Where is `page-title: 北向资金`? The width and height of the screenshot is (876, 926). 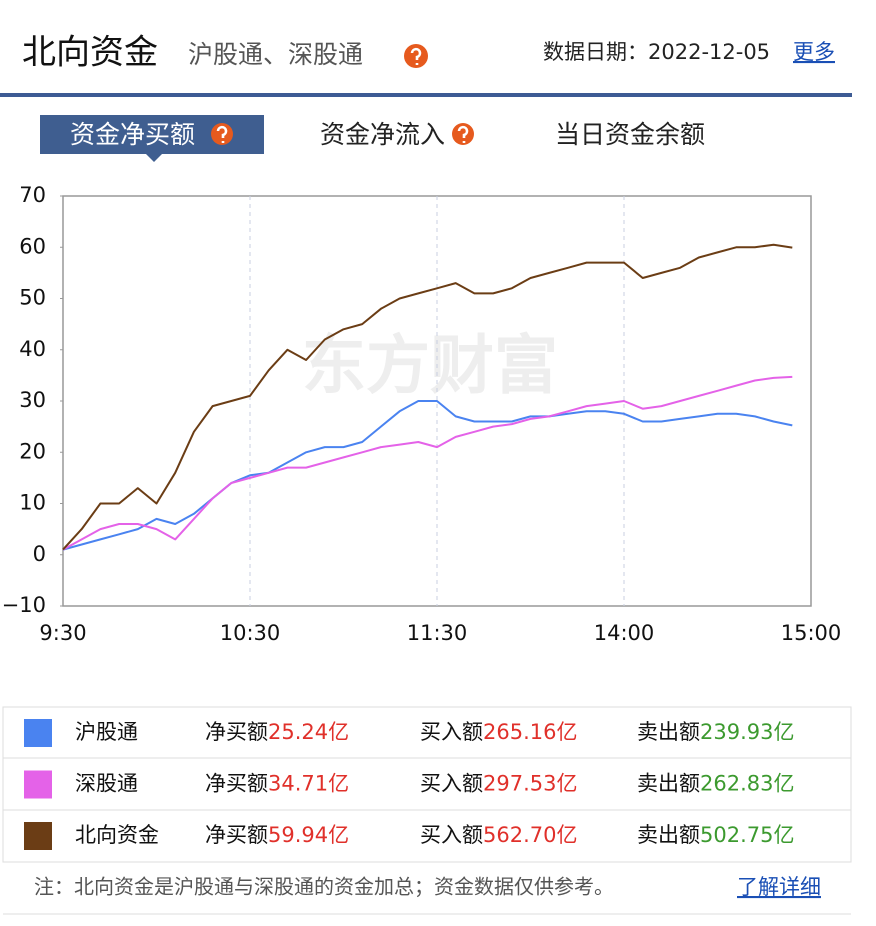 page-title: 北向资金 is located at coordinates (90, 53).